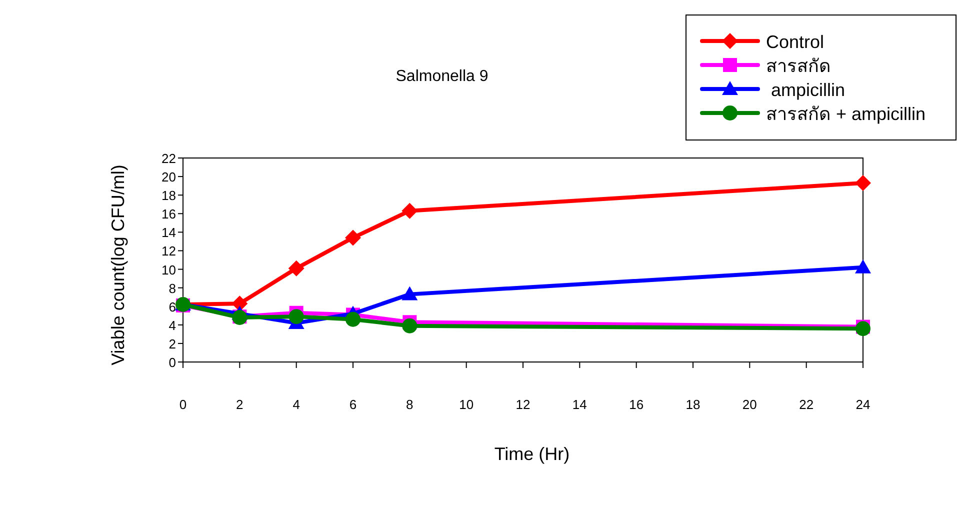 Image resolution: width=957 pixels, height=521 pixels. What do you see at coordinates (579, 404) in the screenshot?
I see `x-tick-label: 14` at bounding box center [579, 404].